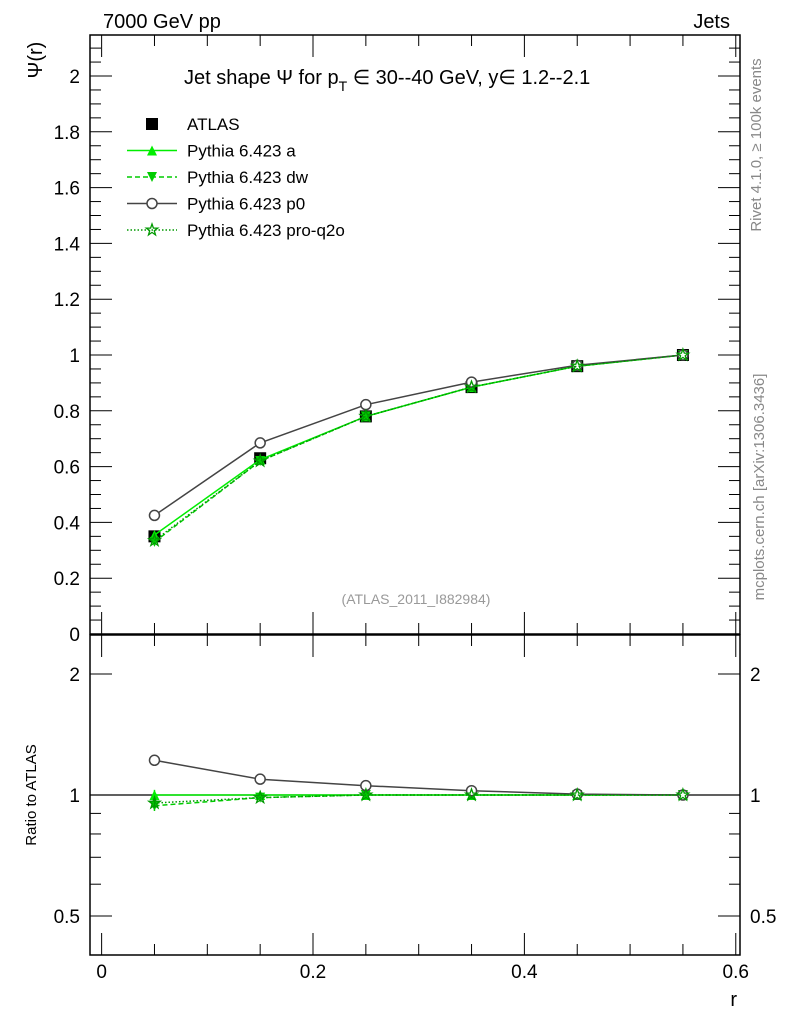 This screenshot has height=1024, width=786. Describe the element at coordinates (418, 777) in the screenshot. I see `ratio-line-pythia-6-423-p0` at that location.